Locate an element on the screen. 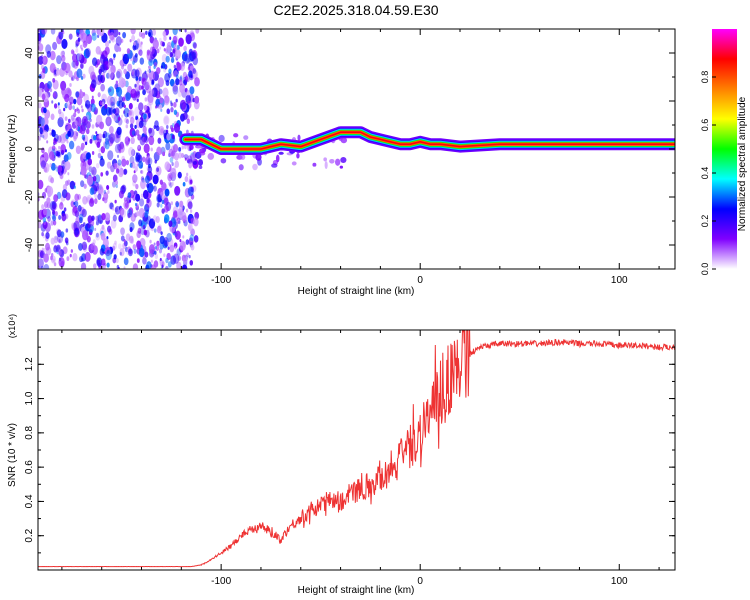 The image size is (750, 600). snr-y-tick-label: 1.0 is located at coordinates (29, 398).